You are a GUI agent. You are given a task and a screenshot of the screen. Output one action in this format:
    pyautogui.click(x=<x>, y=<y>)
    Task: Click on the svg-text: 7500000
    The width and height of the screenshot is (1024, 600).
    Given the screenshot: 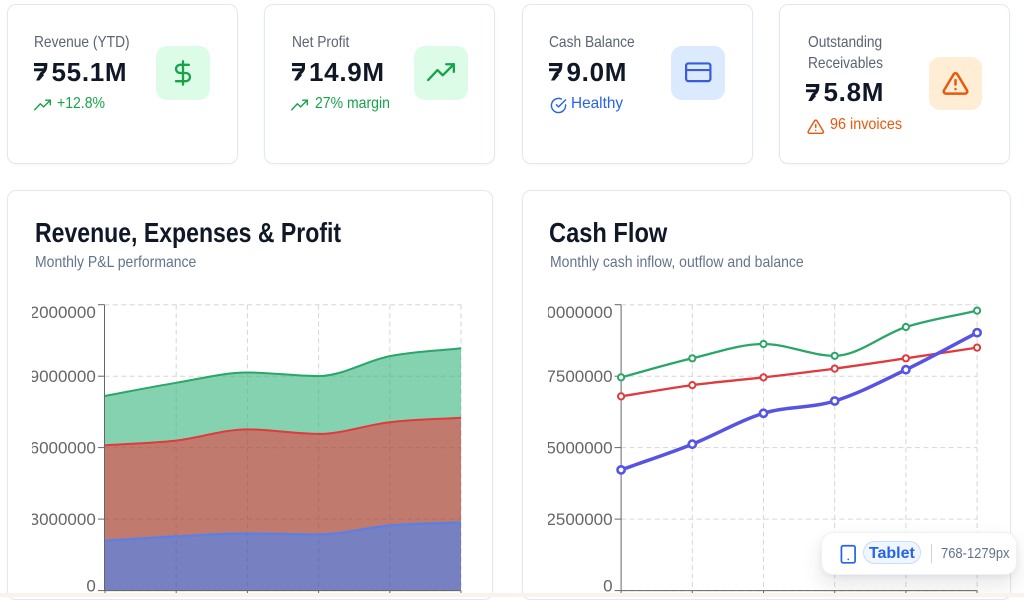 What is the action you would take?
    pyautogui.click(x=580, y=376)
    